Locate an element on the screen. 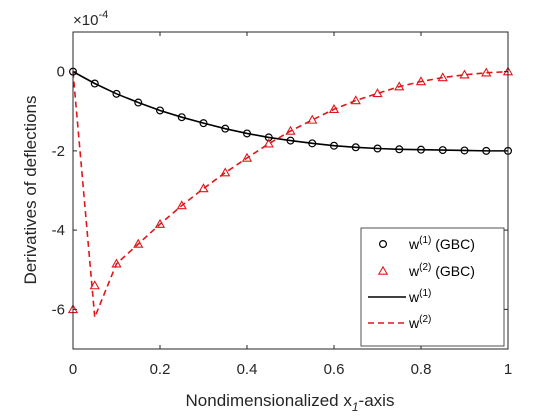  x-tick-label: 0.8 is located at coordinates (421, 369).